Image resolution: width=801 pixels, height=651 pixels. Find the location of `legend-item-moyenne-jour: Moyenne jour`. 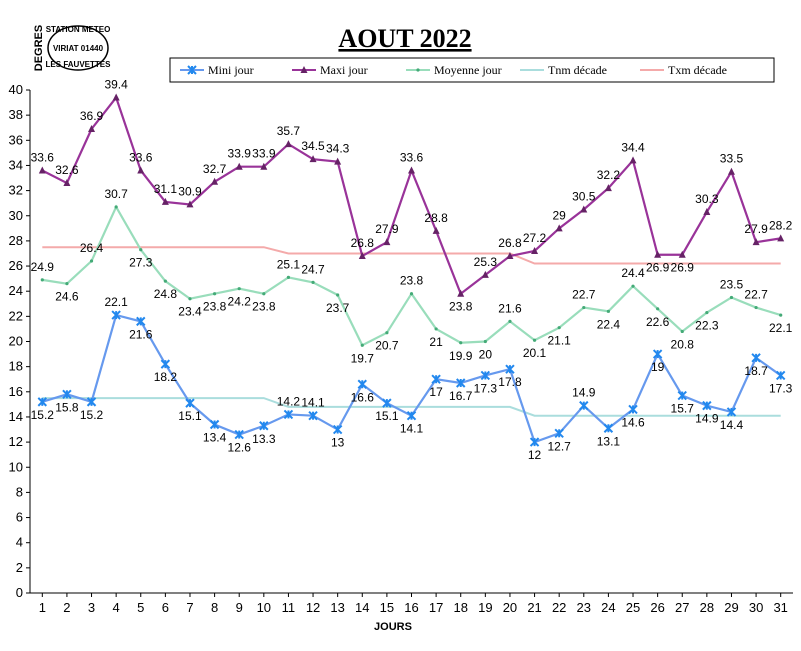

legend-item-moyenne-jour: Moyenne jour is located at coordinates (454, 70).